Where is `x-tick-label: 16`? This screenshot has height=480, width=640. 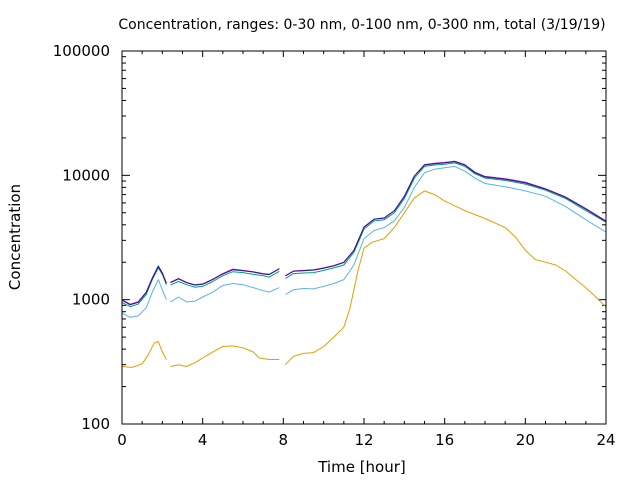 x-tick-label: 16 is located at coordinates (444, 440).